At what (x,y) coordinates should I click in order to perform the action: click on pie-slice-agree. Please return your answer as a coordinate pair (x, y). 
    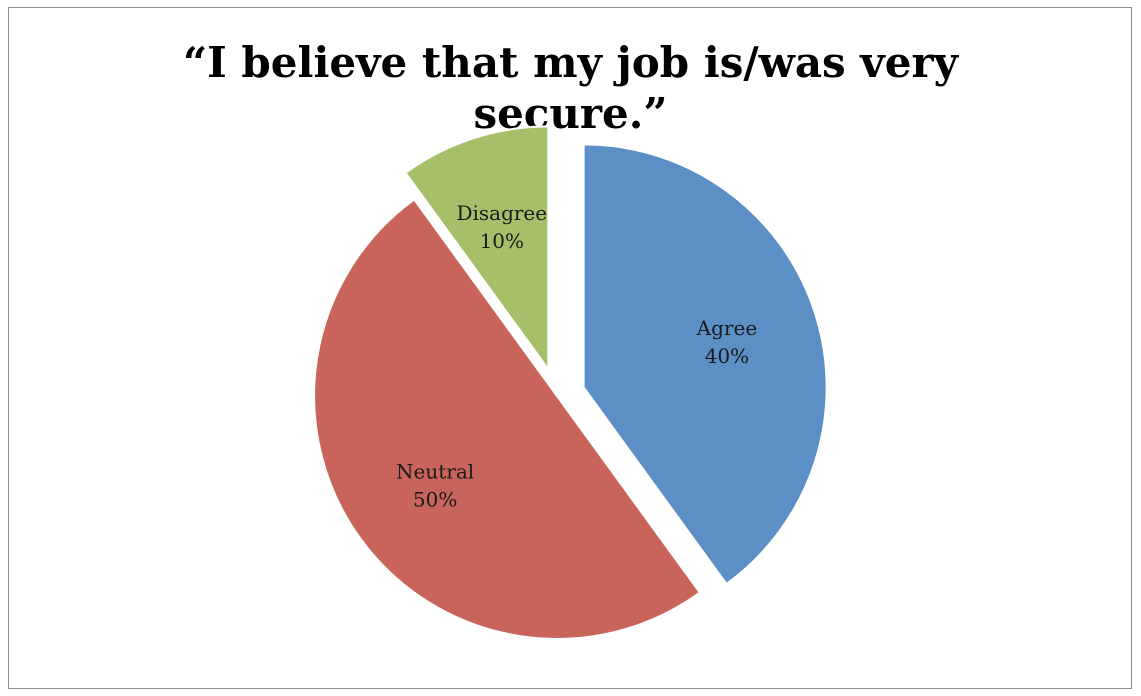
    Looking at the image, I should click on (705, 364).